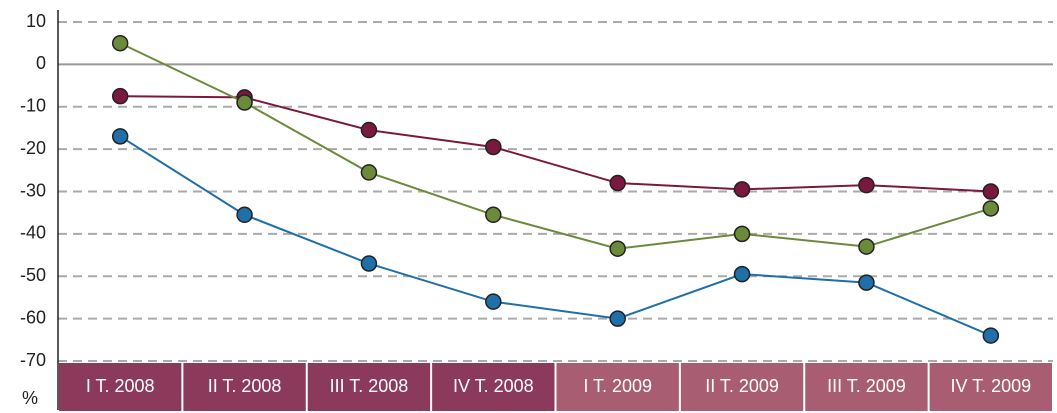 This screenshot has height=413, width=1057. I want to click on x-tick-label: IV T. 2009, so click(990, 386).